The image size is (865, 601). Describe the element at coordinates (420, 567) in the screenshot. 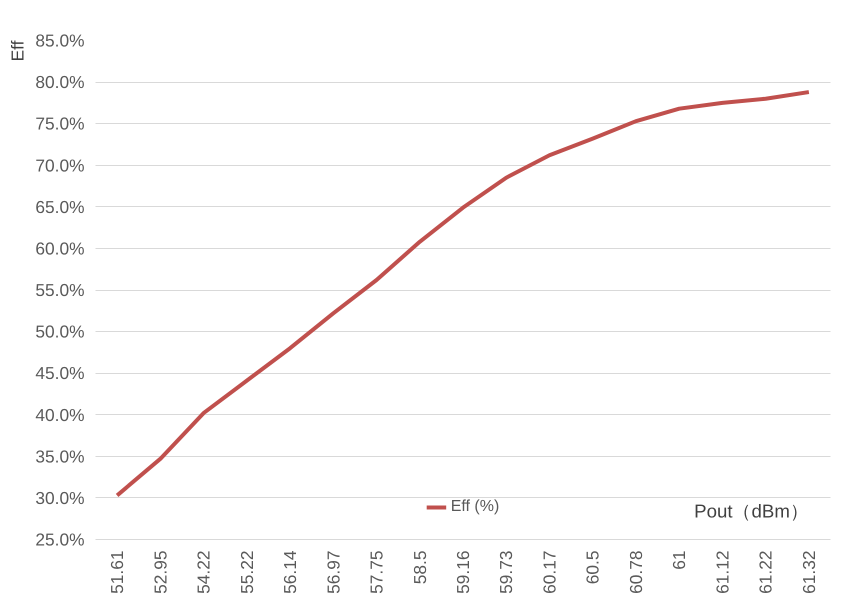

I see `x-tick-label: 58.5` at that location.